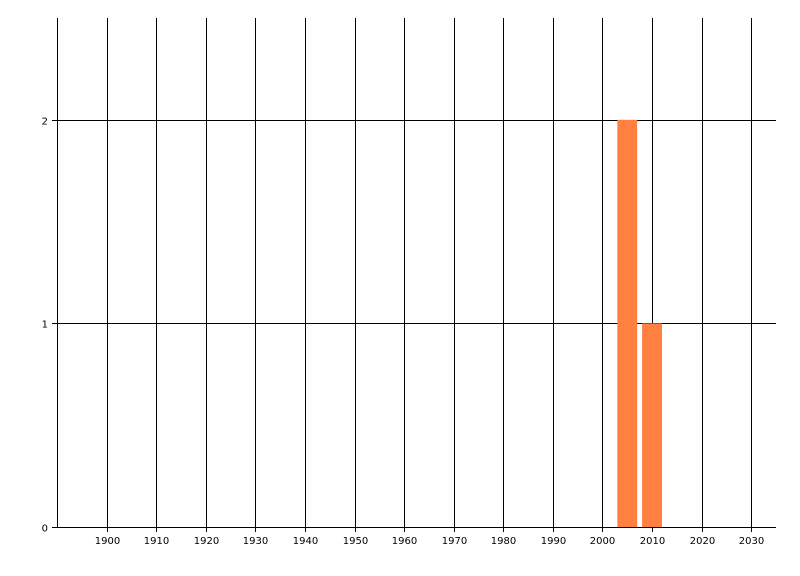  I want to click on x-tick-label: 1940, so click(305, 541).